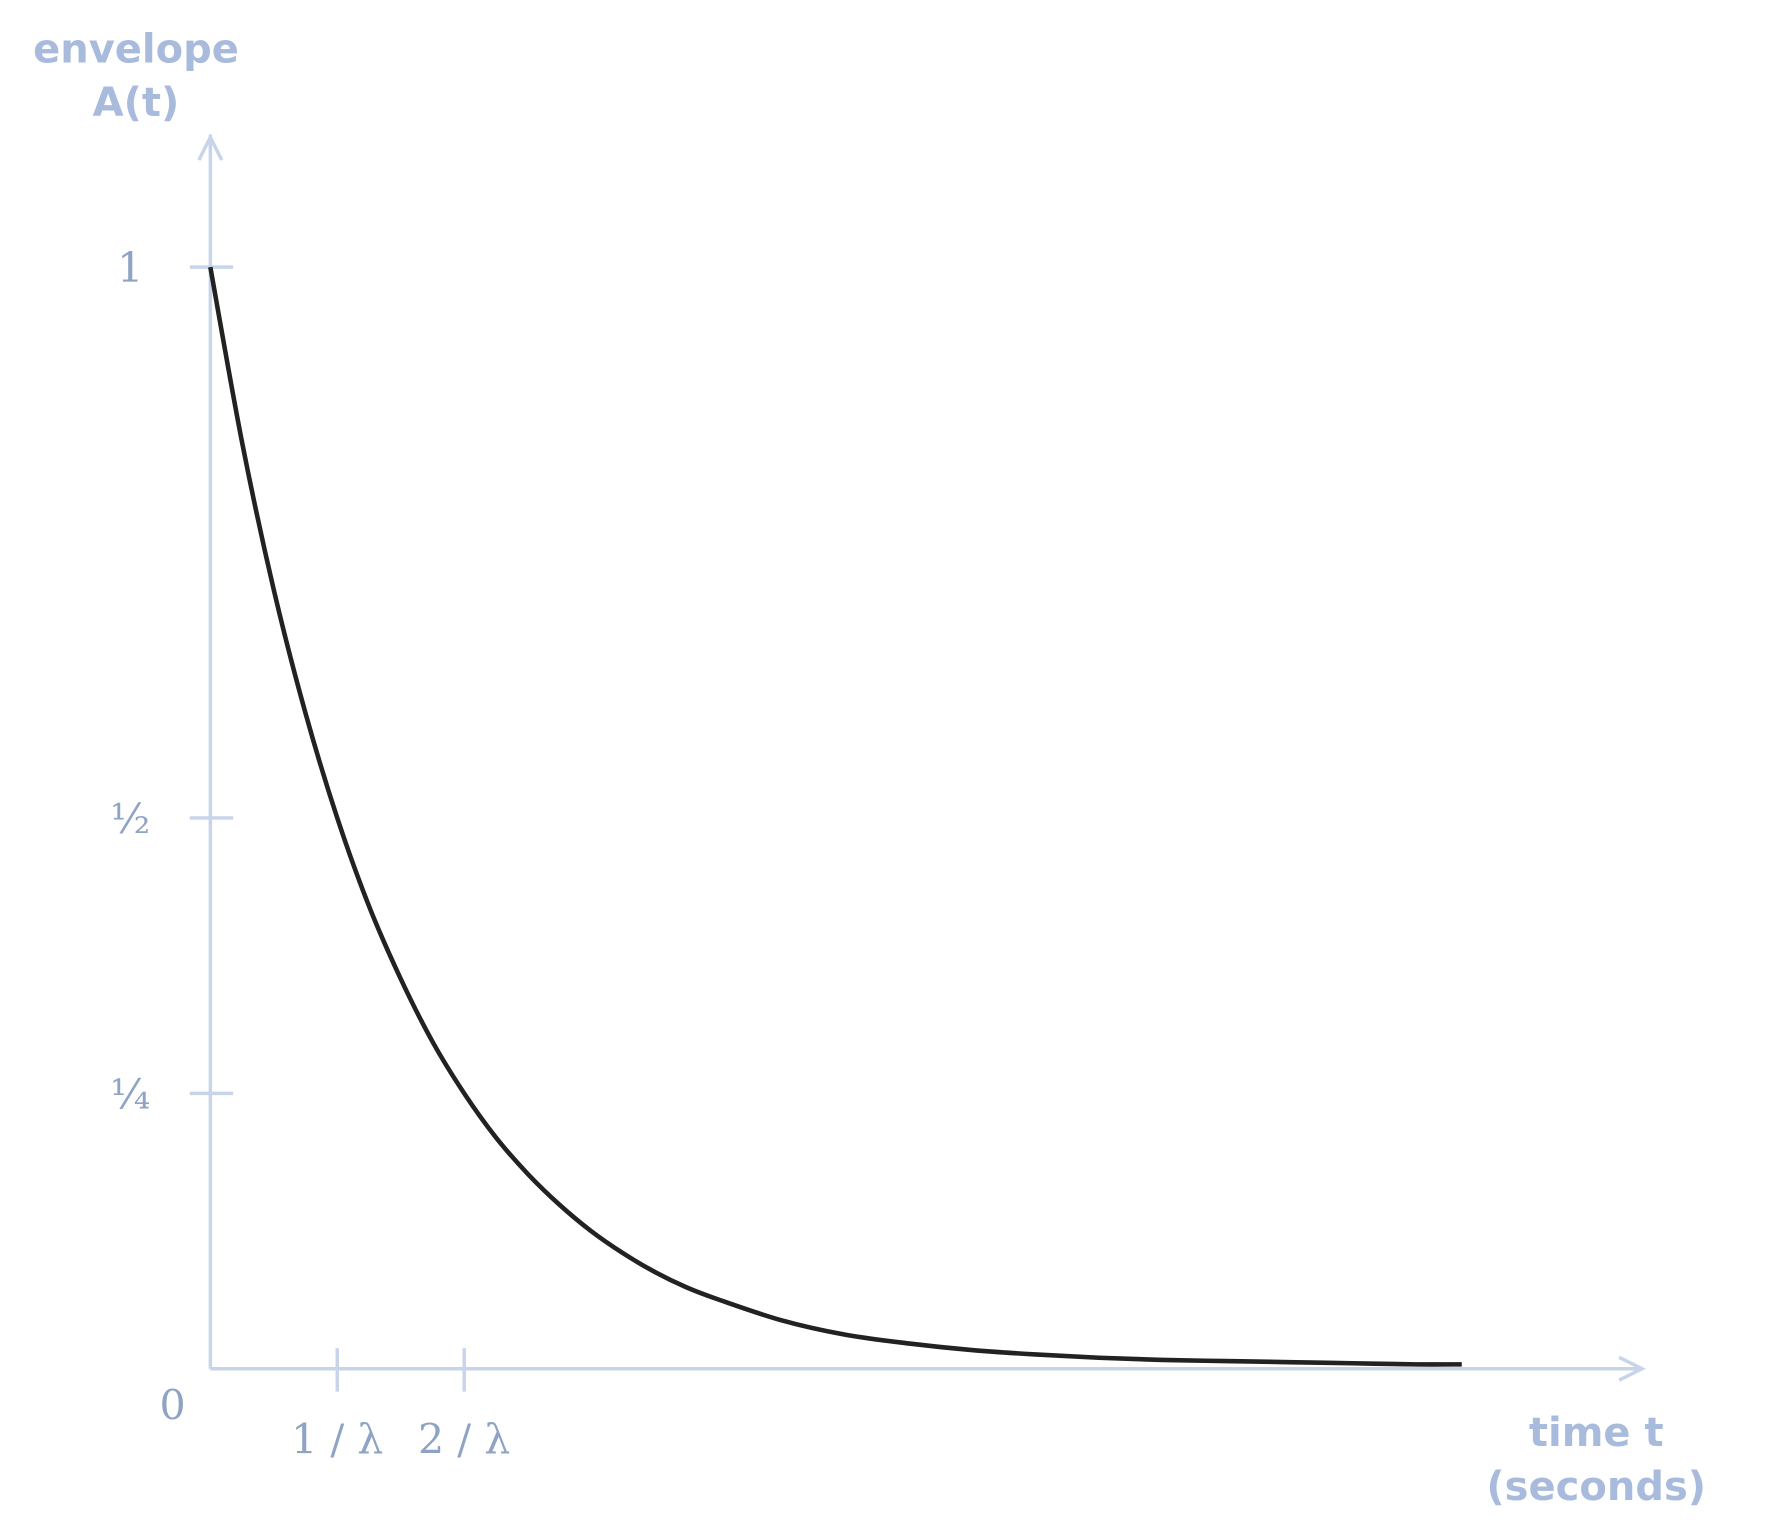  I want to click on y-tick-label: ¼, so click(130, 1094).